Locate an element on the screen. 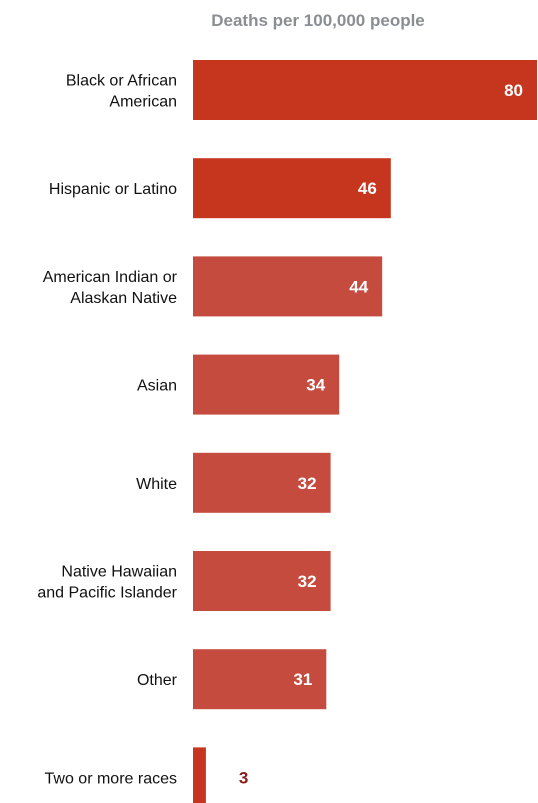 The image size is (538, 803). chart-title: Deaths per 100,000 people is located at coordinates (318, 20).